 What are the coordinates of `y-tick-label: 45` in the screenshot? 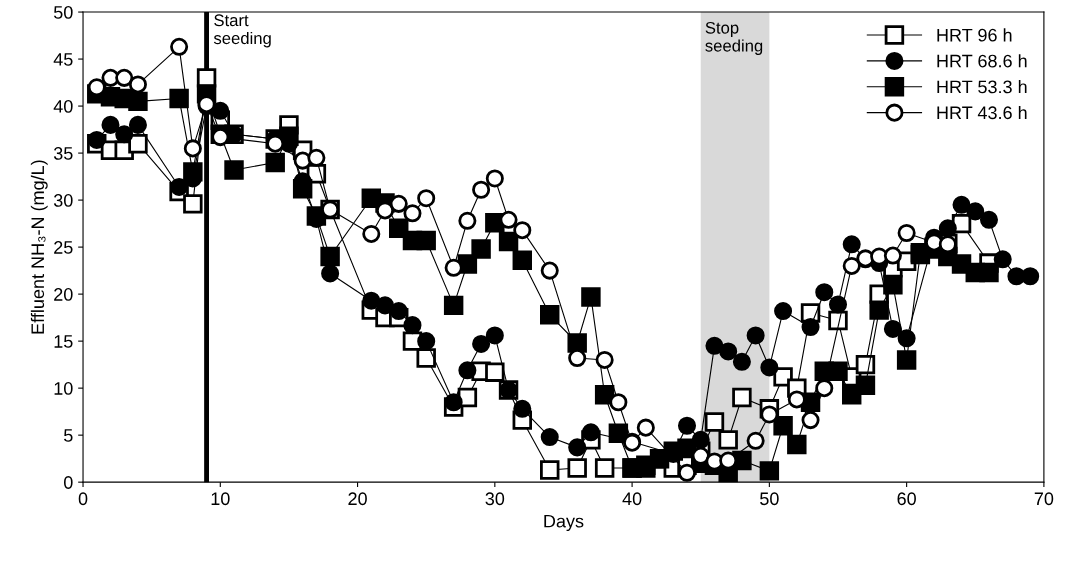 It's located at (63, 59).